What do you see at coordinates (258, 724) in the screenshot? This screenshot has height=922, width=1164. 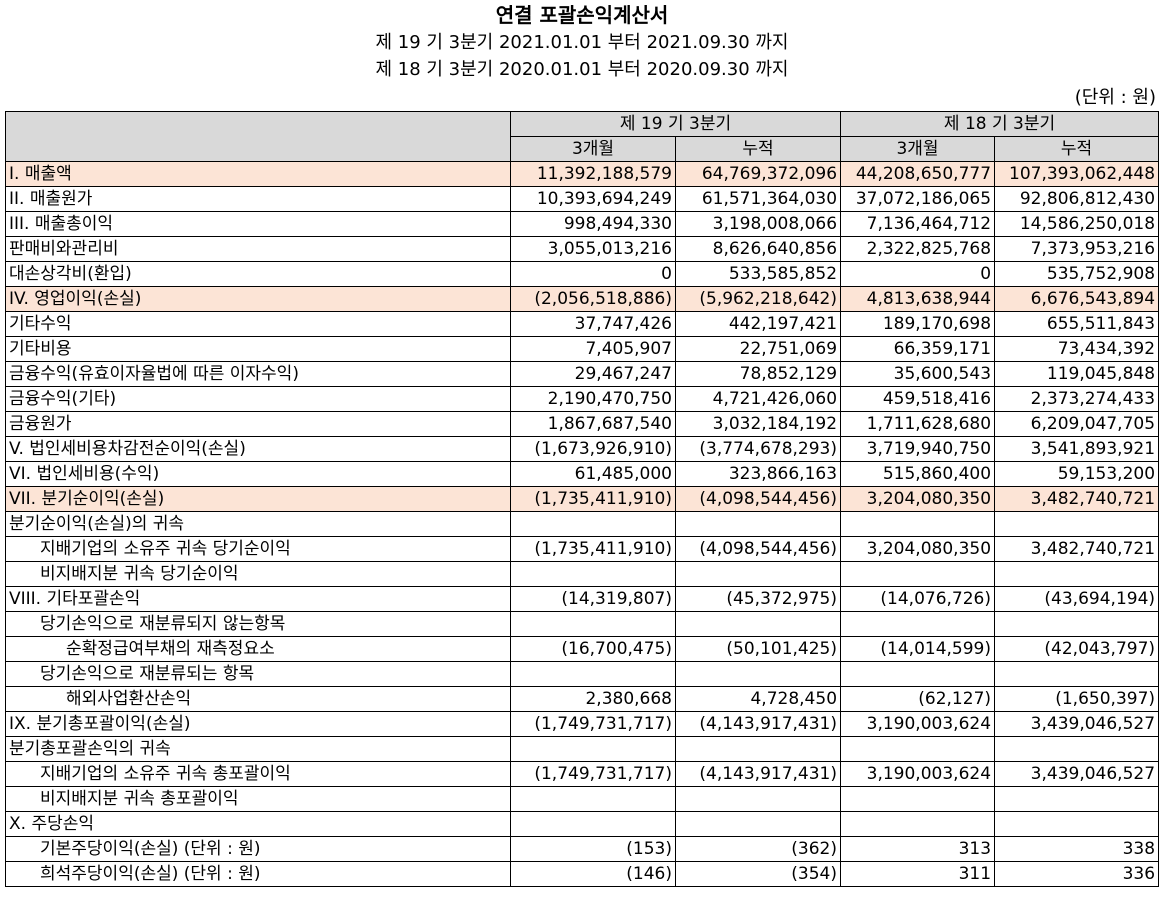 I see `row-label: IX. 분기총포괄이익(손실)` at bounding box center [258, 724].